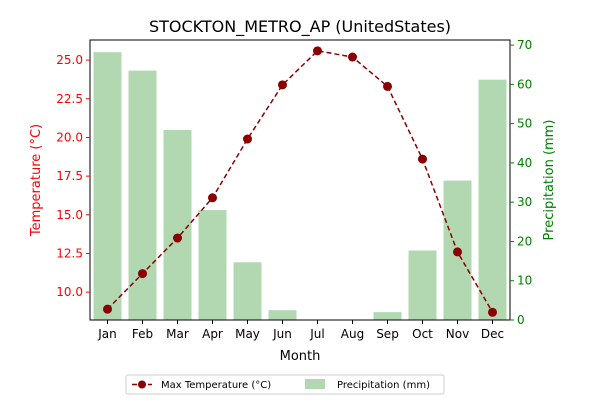  I want to click on legend-marker-swatch, so click(142, 384).